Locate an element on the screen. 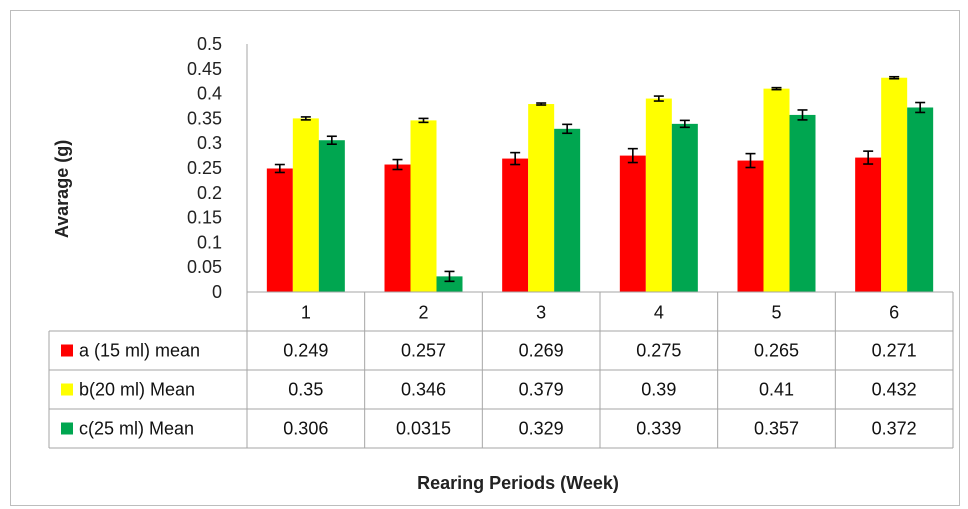  y-tick-label: 0.5 is located at coordinates (209, 44).